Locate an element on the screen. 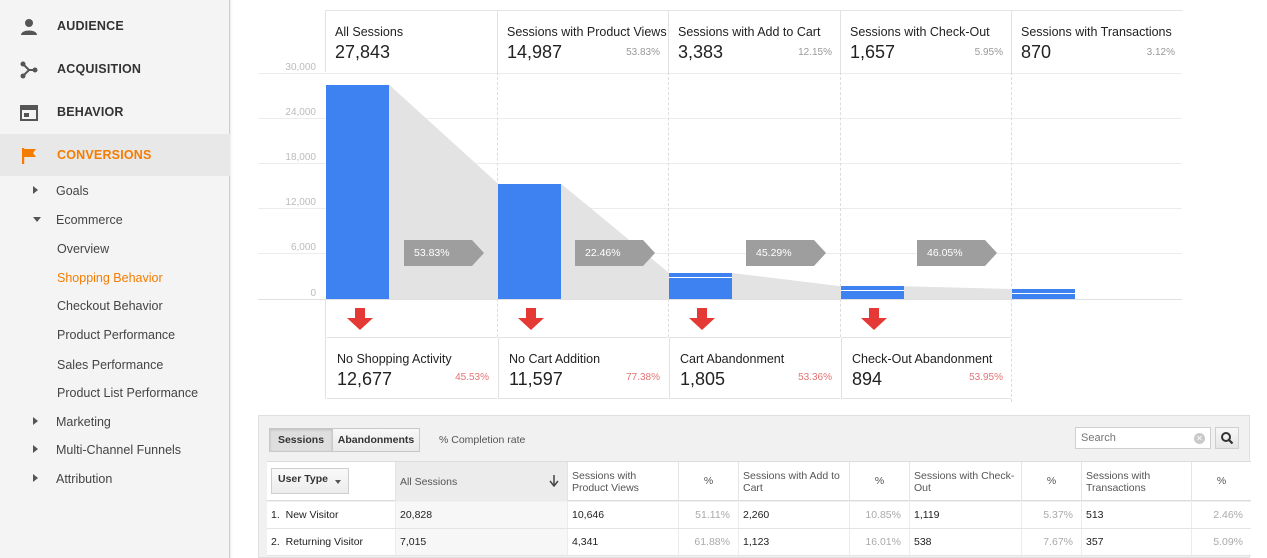  table-cell: 20,828 is located at coordinates (481, 515).